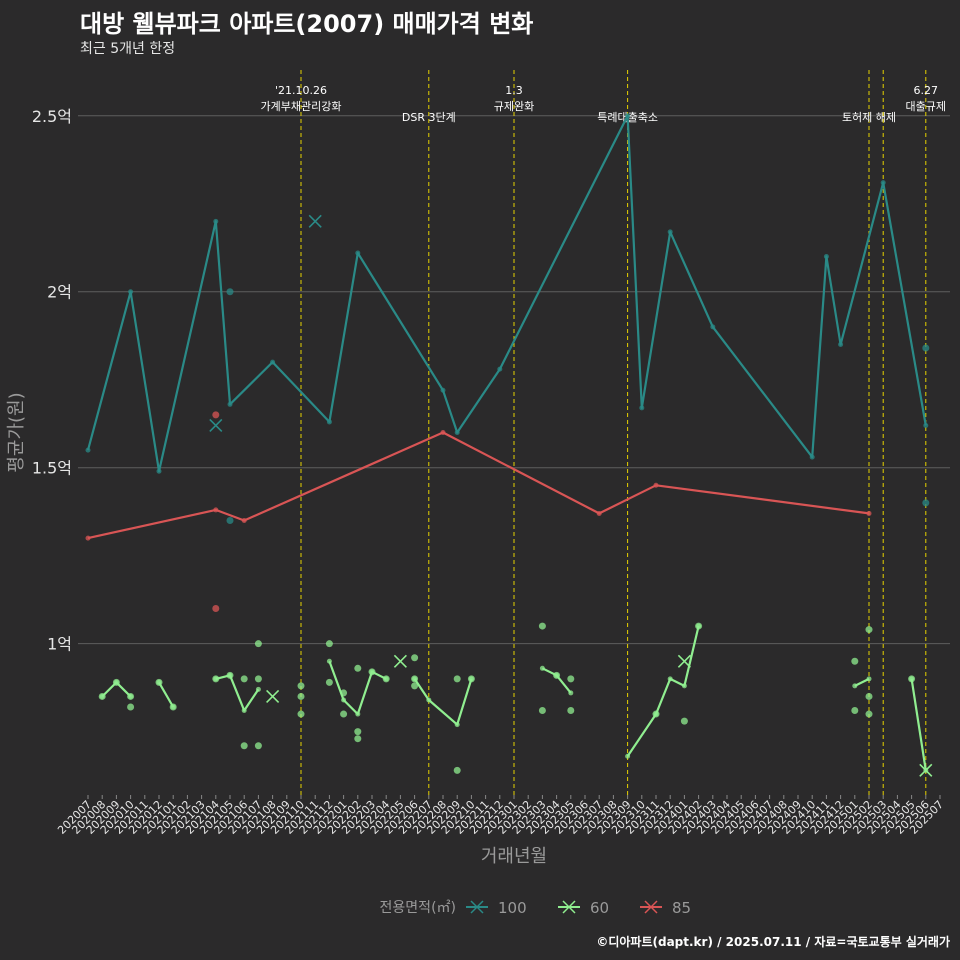 The height and width of the screenshot is (960, 960). Describe the element at coordinates (926, 90) in the screenshot. I see `event-label: 6.27` at that location.